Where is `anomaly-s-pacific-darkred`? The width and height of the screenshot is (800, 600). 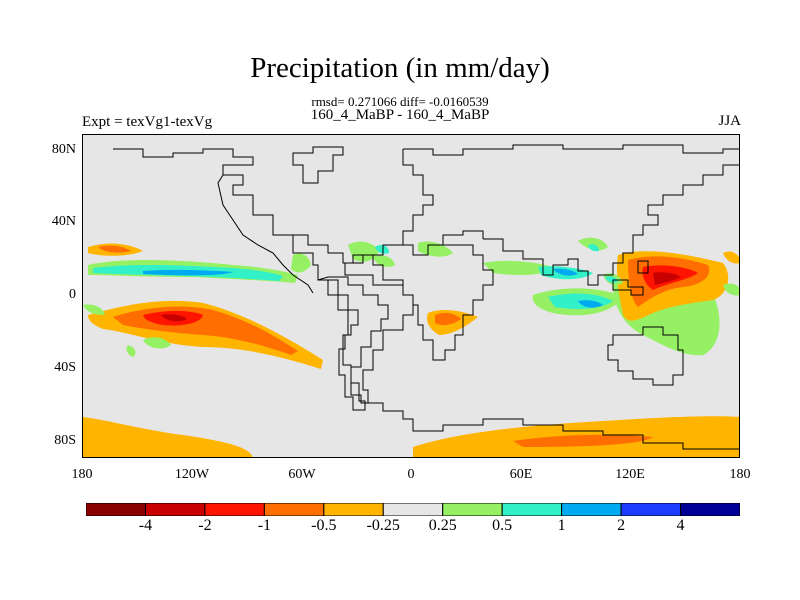
anomaly-s-pacific-darkred is located at coordinates (174, 318).